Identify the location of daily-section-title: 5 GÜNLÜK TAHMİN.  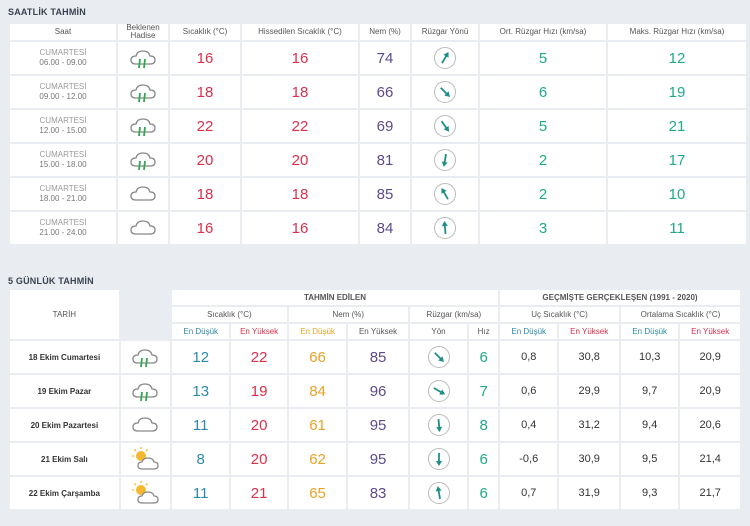
(51, 281).